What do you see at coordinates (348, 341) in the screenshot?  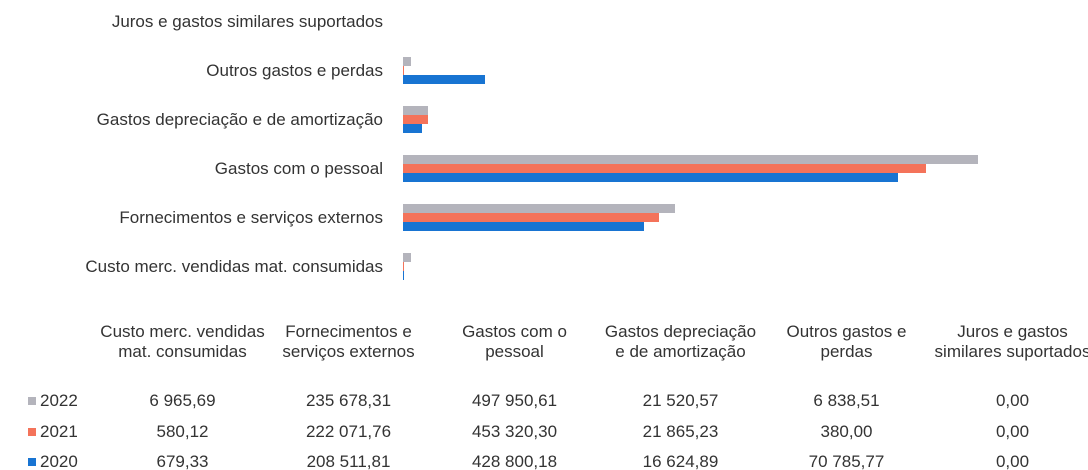 I see `table-header: Fornecimentos e serviços externos` at bounding box center [348, 341].